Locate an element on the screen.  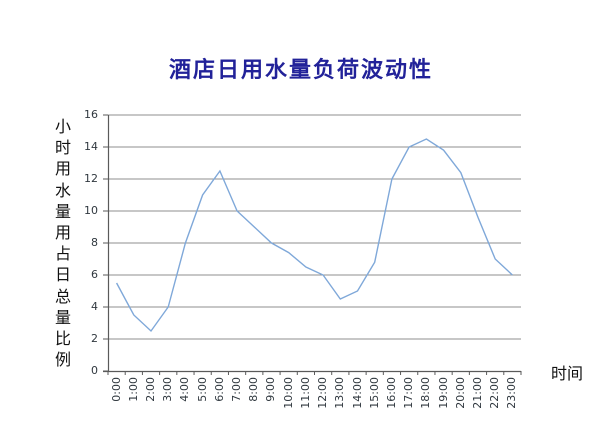
x-tick-label: 8:00 is located at coordinates (254, 389).